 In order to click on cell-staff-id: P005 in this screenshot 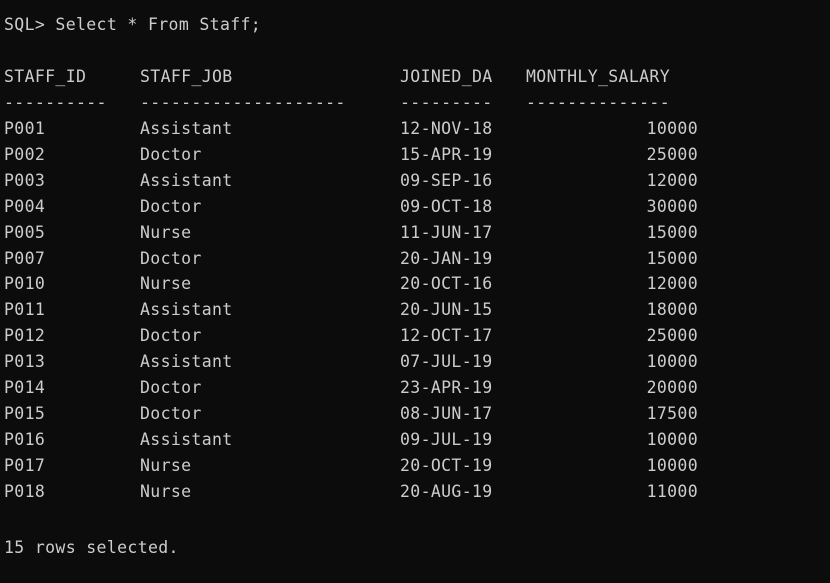, I will do `click(25, 232)`.